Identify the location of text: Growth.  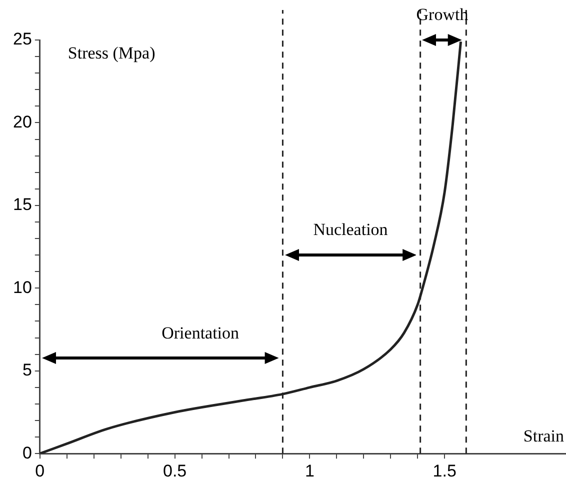
(442, 14).